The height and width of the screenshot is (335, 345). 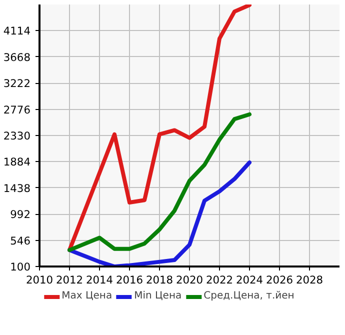 I want to click on y-tick-label: 3668, so click(x=17, y=57).